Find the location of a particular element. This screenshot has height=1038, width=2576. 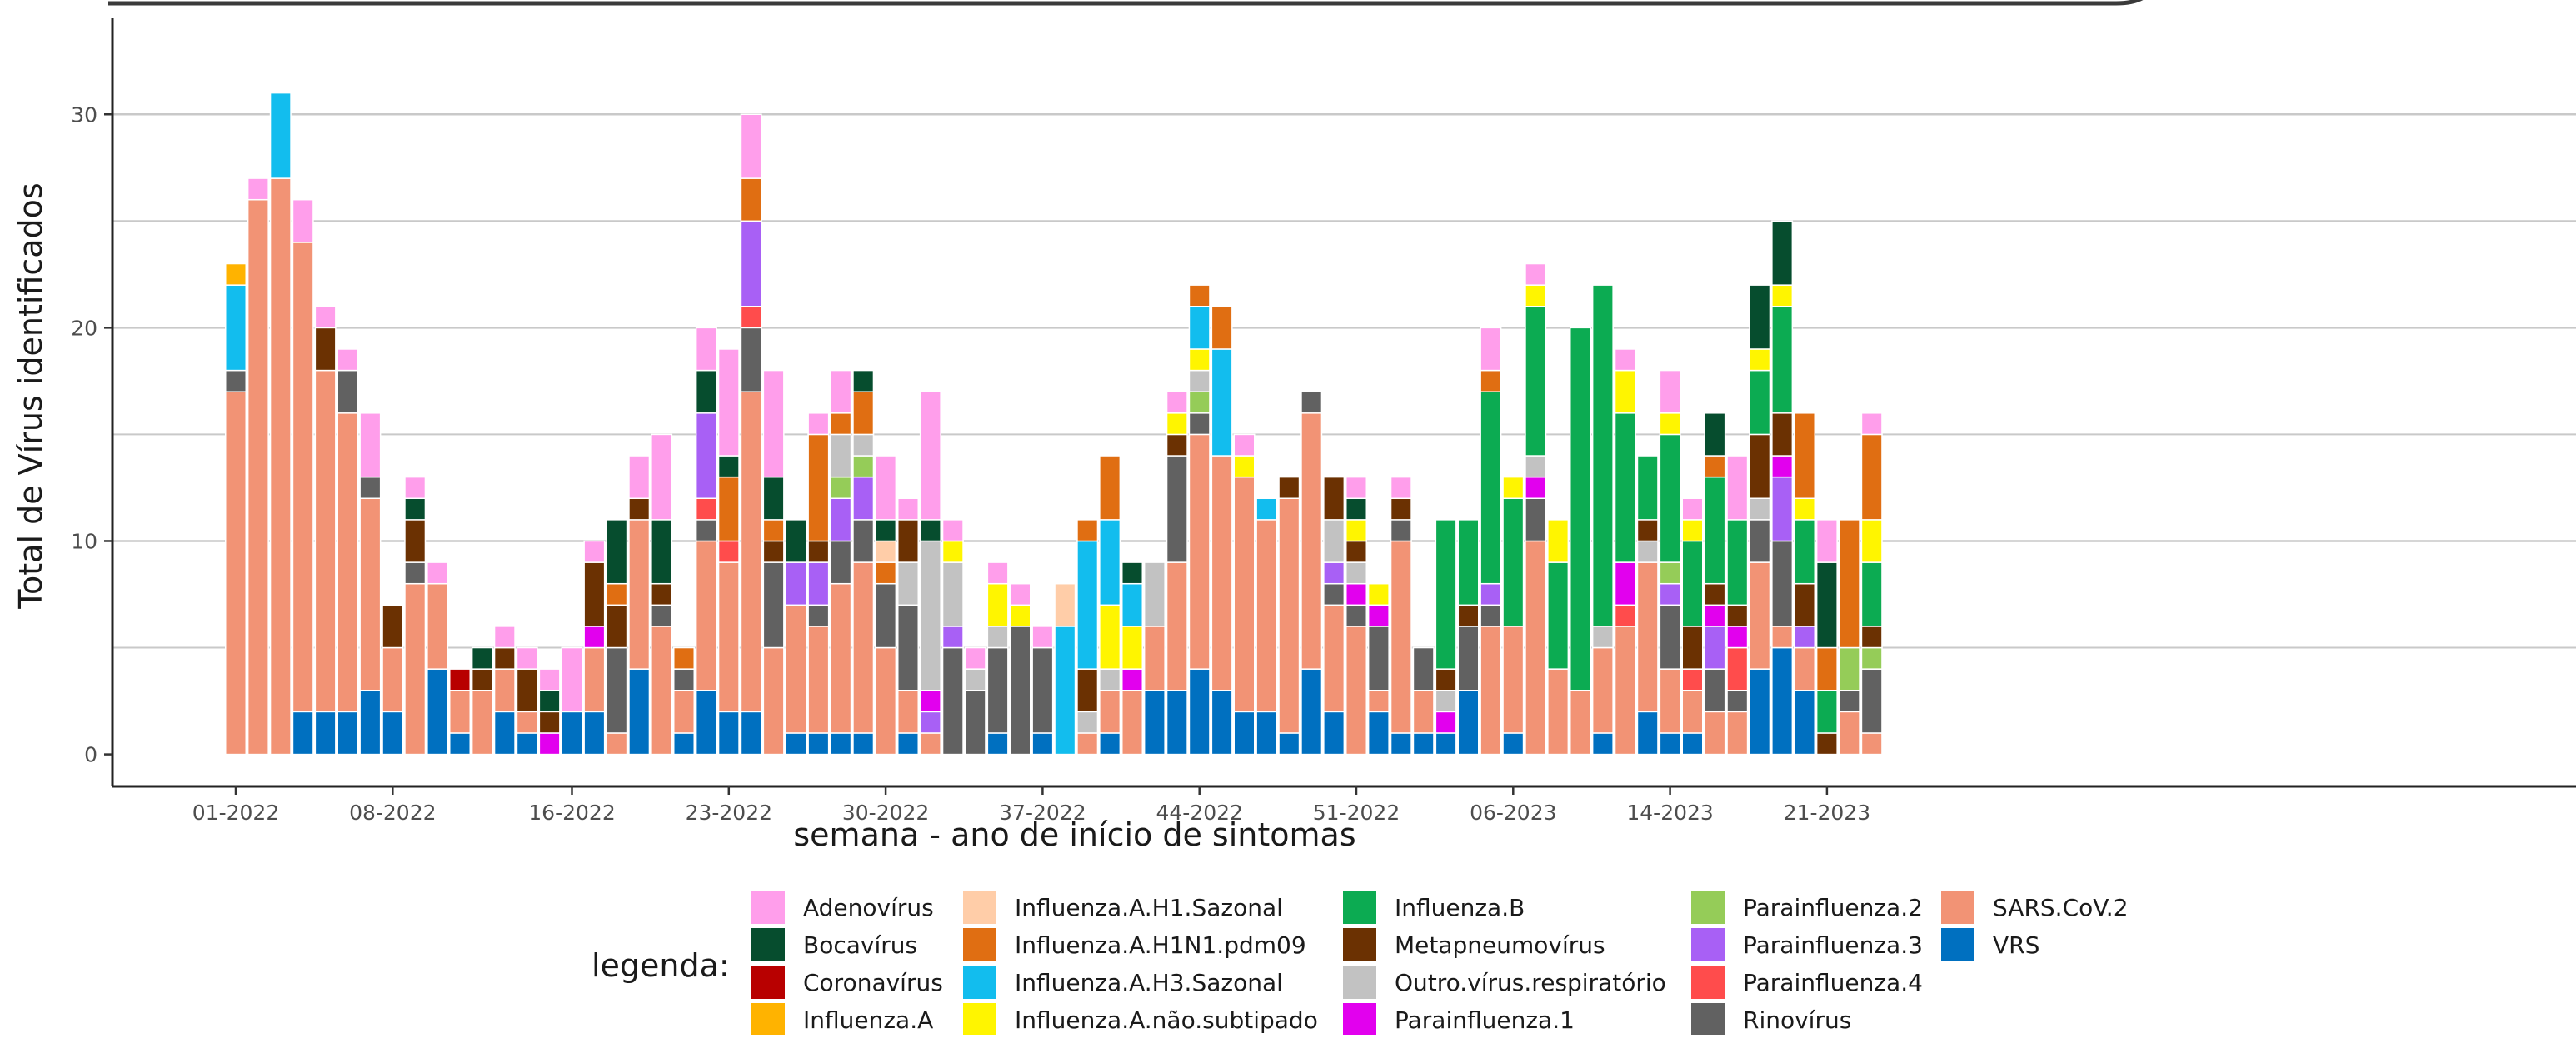

legend-label: Influenza.A.H1.Sazonal is located at coordinates (1149, 907).